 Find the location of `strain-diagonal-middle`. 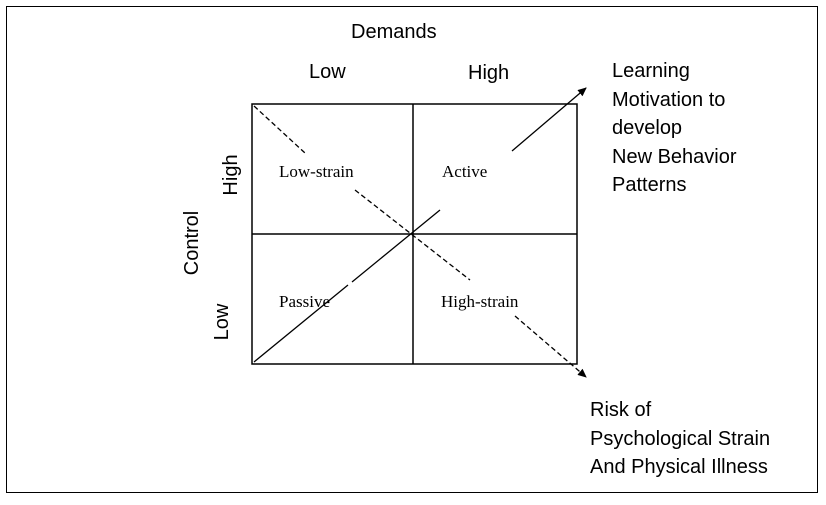

strain-diagonal-middle is located at coordinates (412, 235).